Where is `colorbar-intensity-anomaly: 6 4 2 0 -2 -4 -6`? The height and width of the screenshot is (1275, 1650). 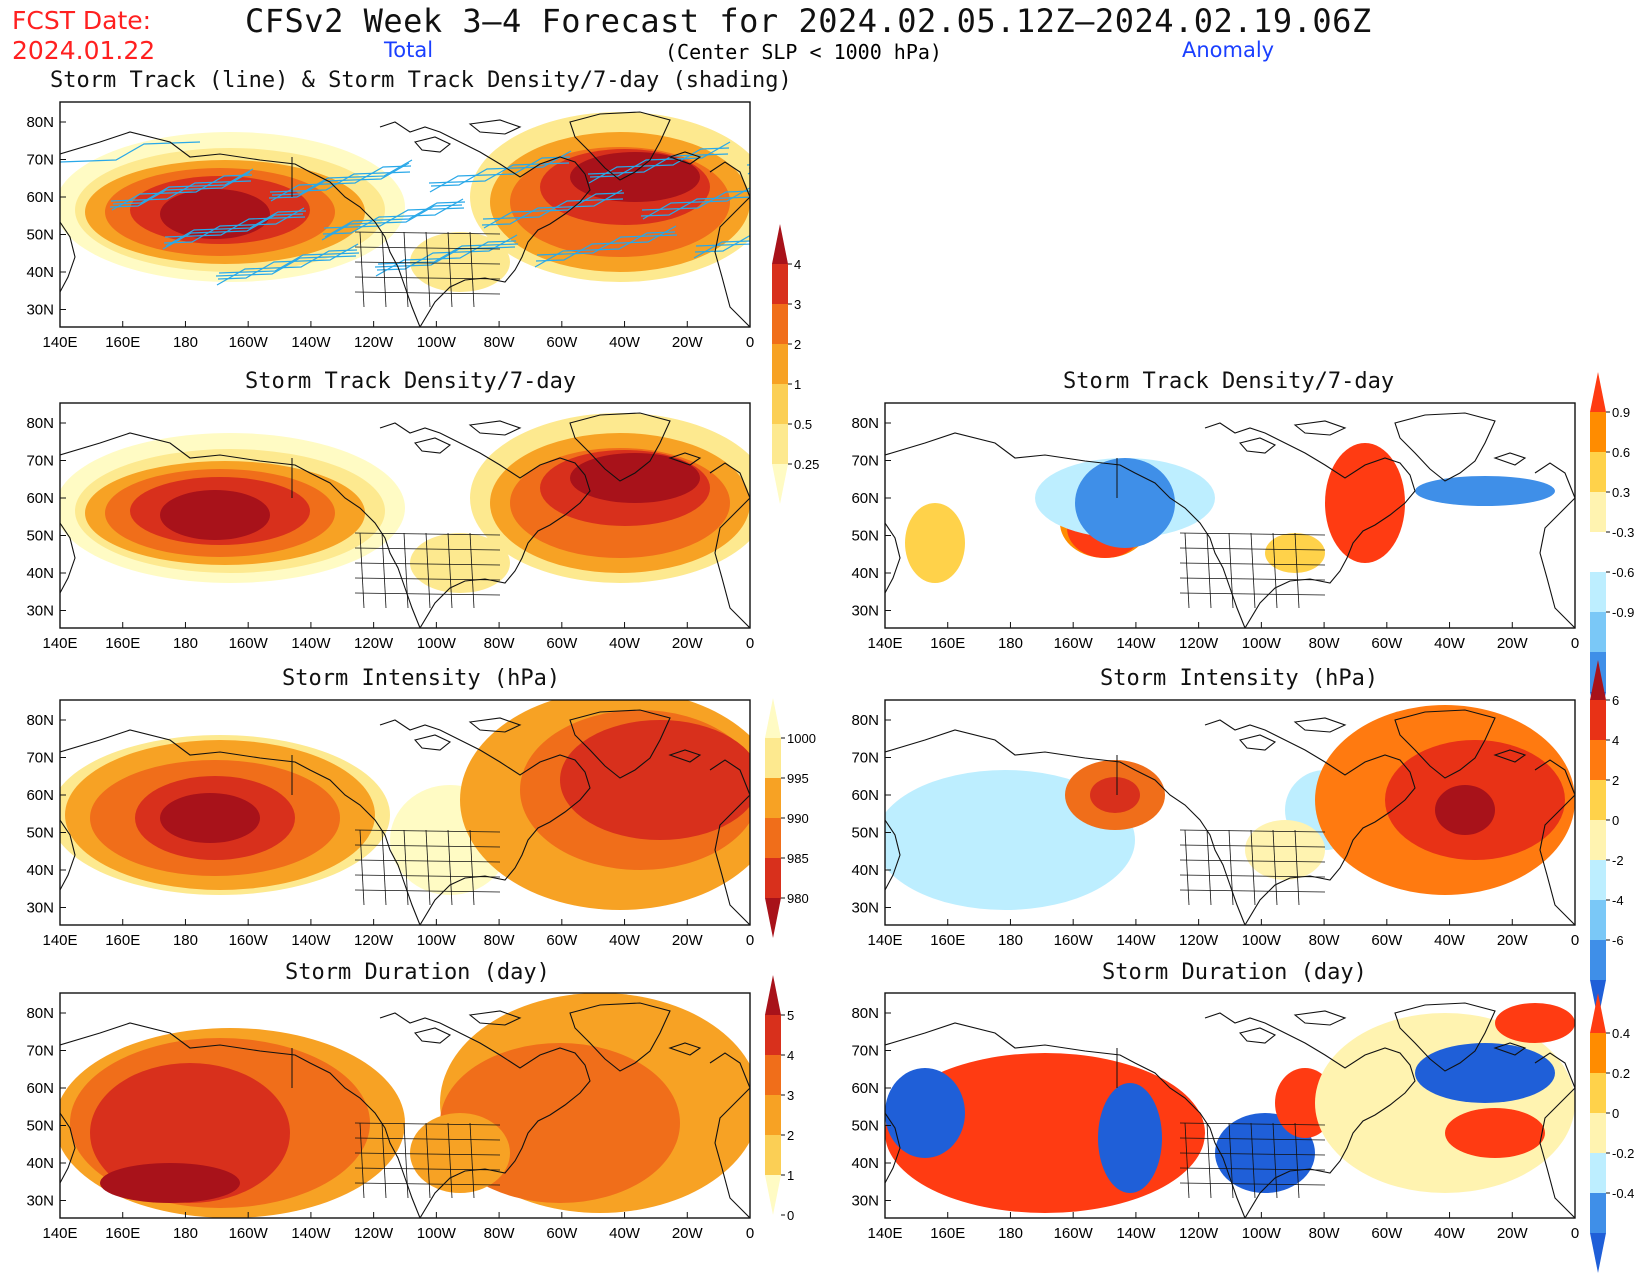 colorbar-intensity-anomaly: 6 4 2 0 -2 -4 -6 is located at coordinates (1607, 840).